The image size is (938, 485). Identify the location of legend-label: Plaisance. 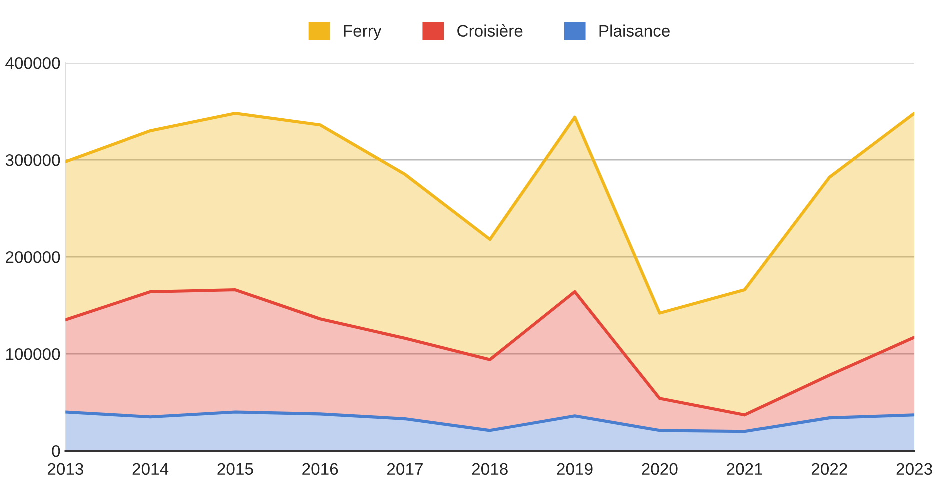
(635, 30).